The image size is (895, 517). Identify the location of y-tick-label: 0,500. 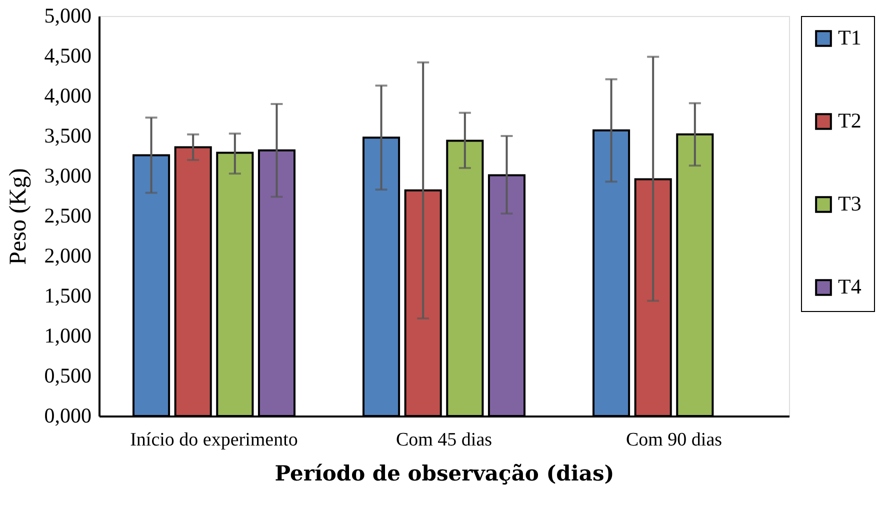
(68, 376).